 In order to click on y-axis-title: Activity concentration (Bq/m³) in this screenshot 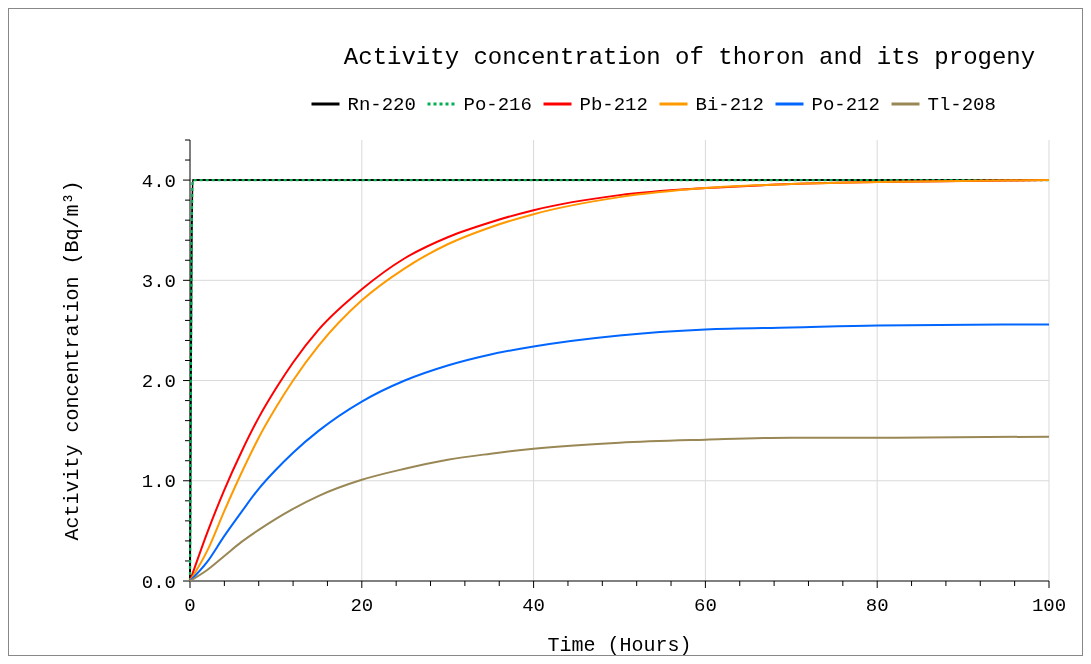, I will do `click(72, 360)`.